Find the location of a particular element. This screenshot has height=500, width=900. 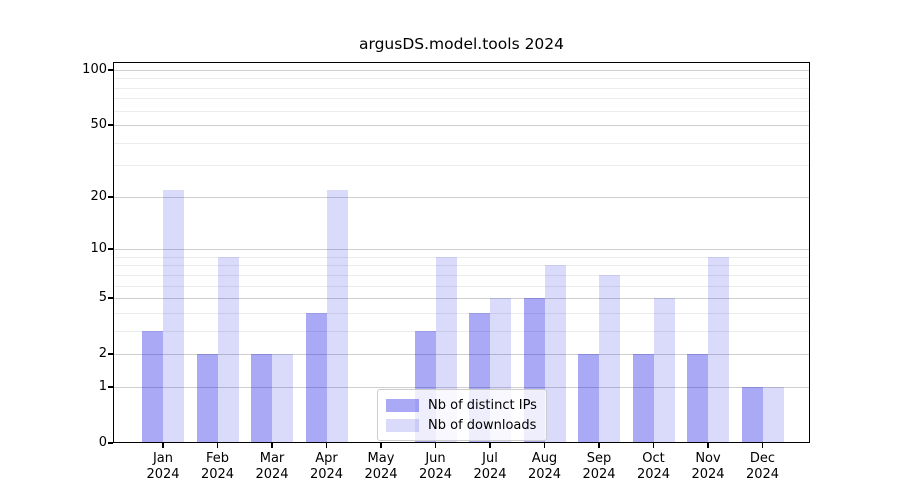

x-tick-month: May is located at coordinates (381, 458).